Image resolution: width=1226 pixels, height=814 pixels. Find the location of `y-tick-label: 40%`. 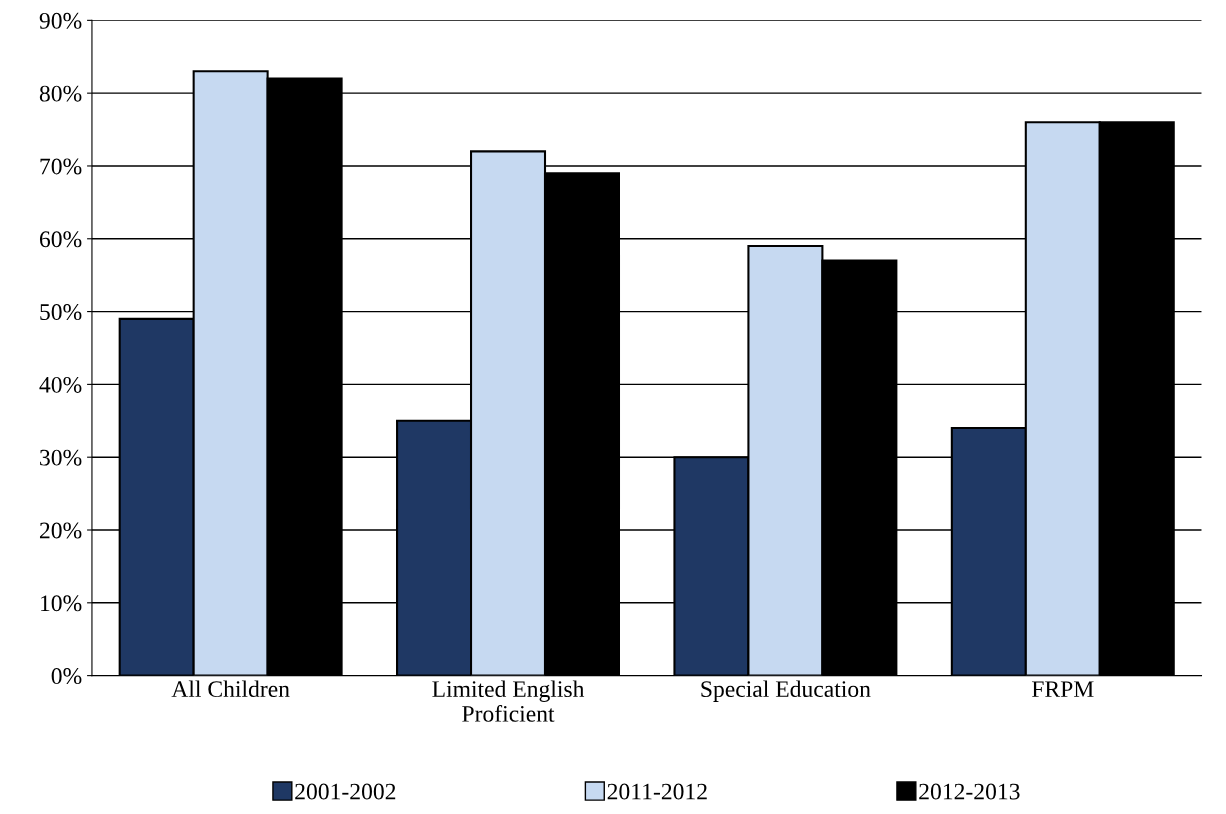

y-tick-label: 40% is located at coordinates (60, 384).